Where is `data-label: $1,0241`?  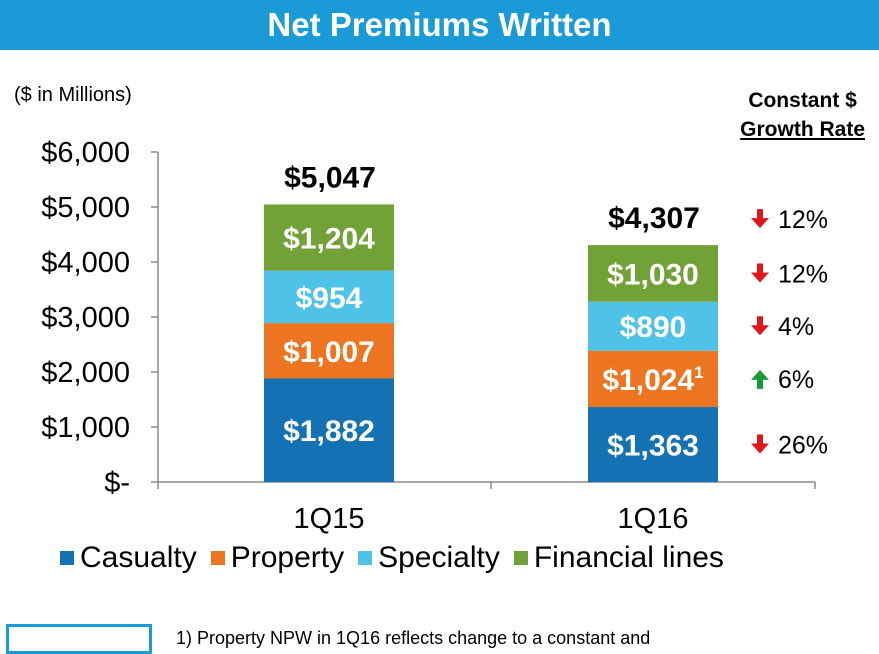
data-label: $1,0241 is located at coordinates (652, 380).